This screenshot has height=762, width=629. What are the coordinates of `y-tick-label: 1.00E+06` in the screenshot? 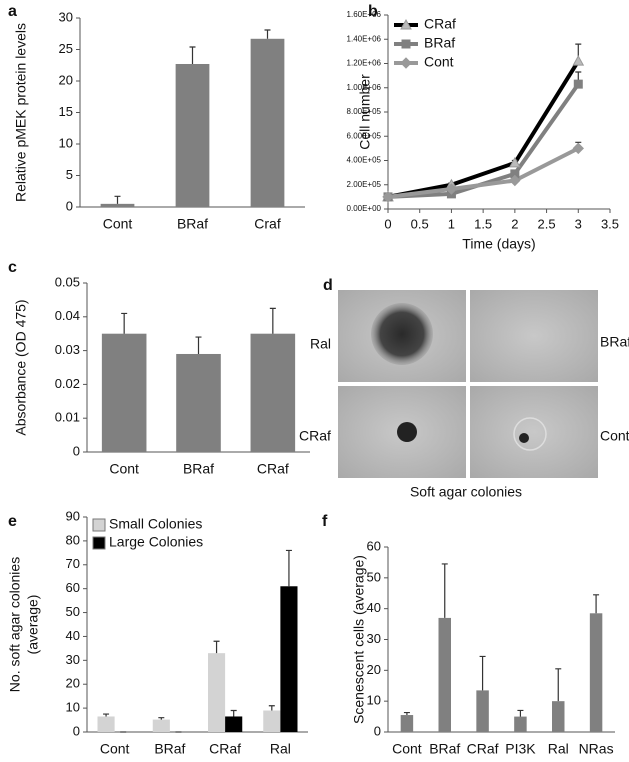 It's located at (364, 87).